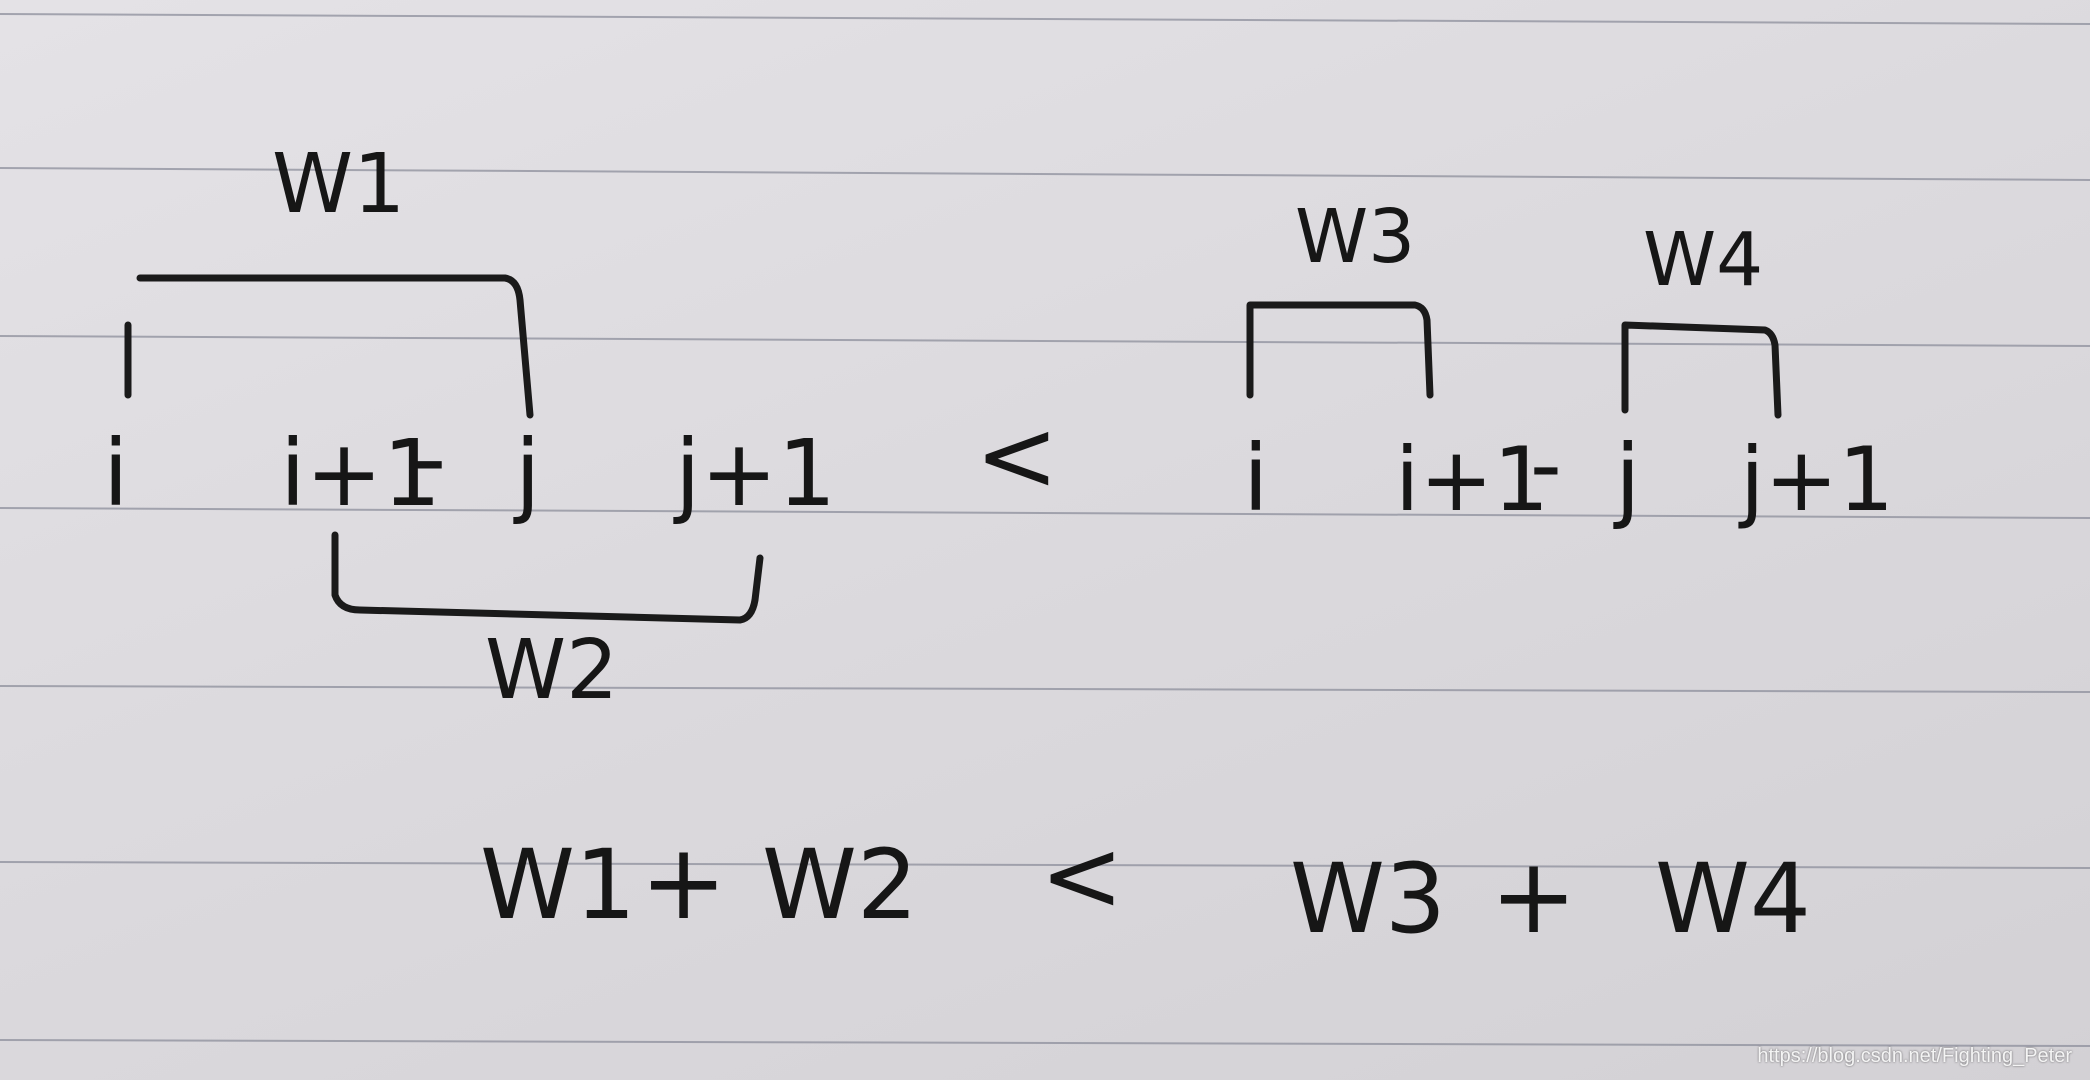 Image resolution: width=2090 pixels, height=1080 pixels. What do you see at coordinates (1082, 875) in the screenshot?
I see `eq-less-than: <` at bounding box center [1082, 875].